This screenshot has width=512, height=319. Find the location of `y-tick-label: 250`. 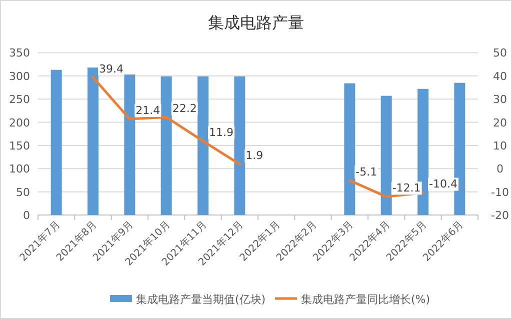

y-tick-label: 250 is located at coordinates (19, 99).